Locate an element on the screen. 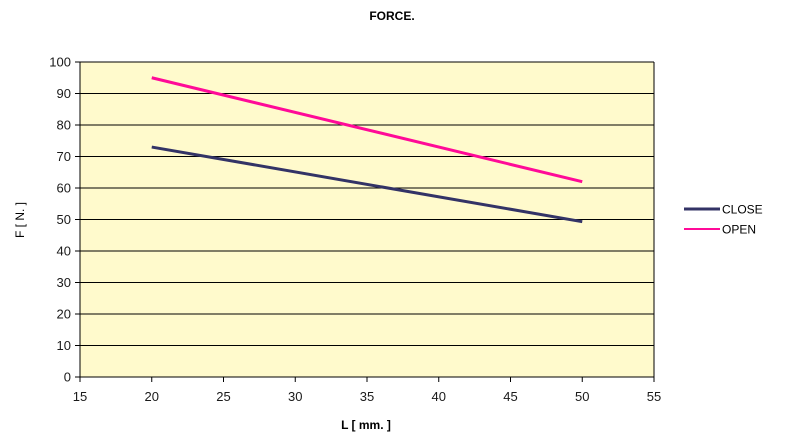 The width and height of the screenshot is (788, 434). x-tick-label-55: 55 is located at coordinates (654, 396).